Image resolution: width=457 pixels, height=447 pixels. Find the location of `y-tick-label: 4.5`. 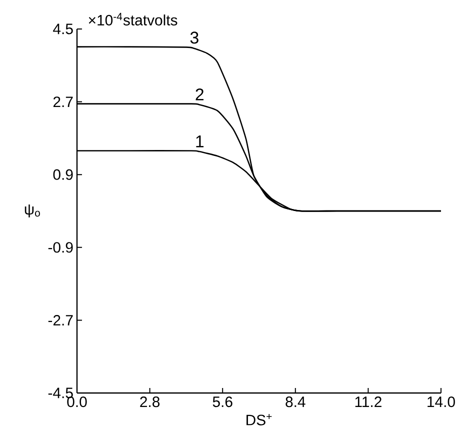

y-tick-label: 4.5 is located at coordinates (63, 29).